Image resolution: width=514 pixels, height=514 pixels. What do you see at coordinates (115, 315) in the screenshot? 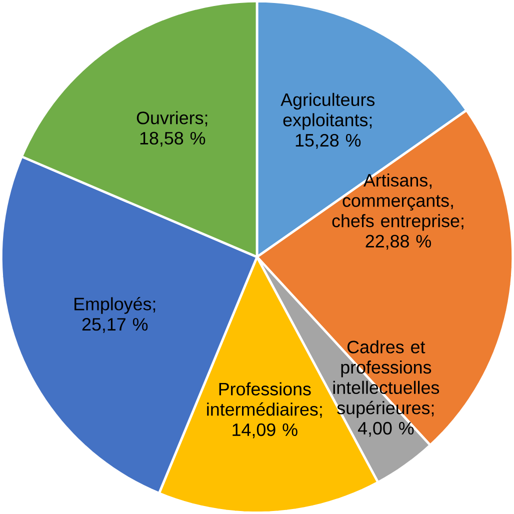
I see `slice-label: Employés; 25,17 %` at bounding box center [115, 315].